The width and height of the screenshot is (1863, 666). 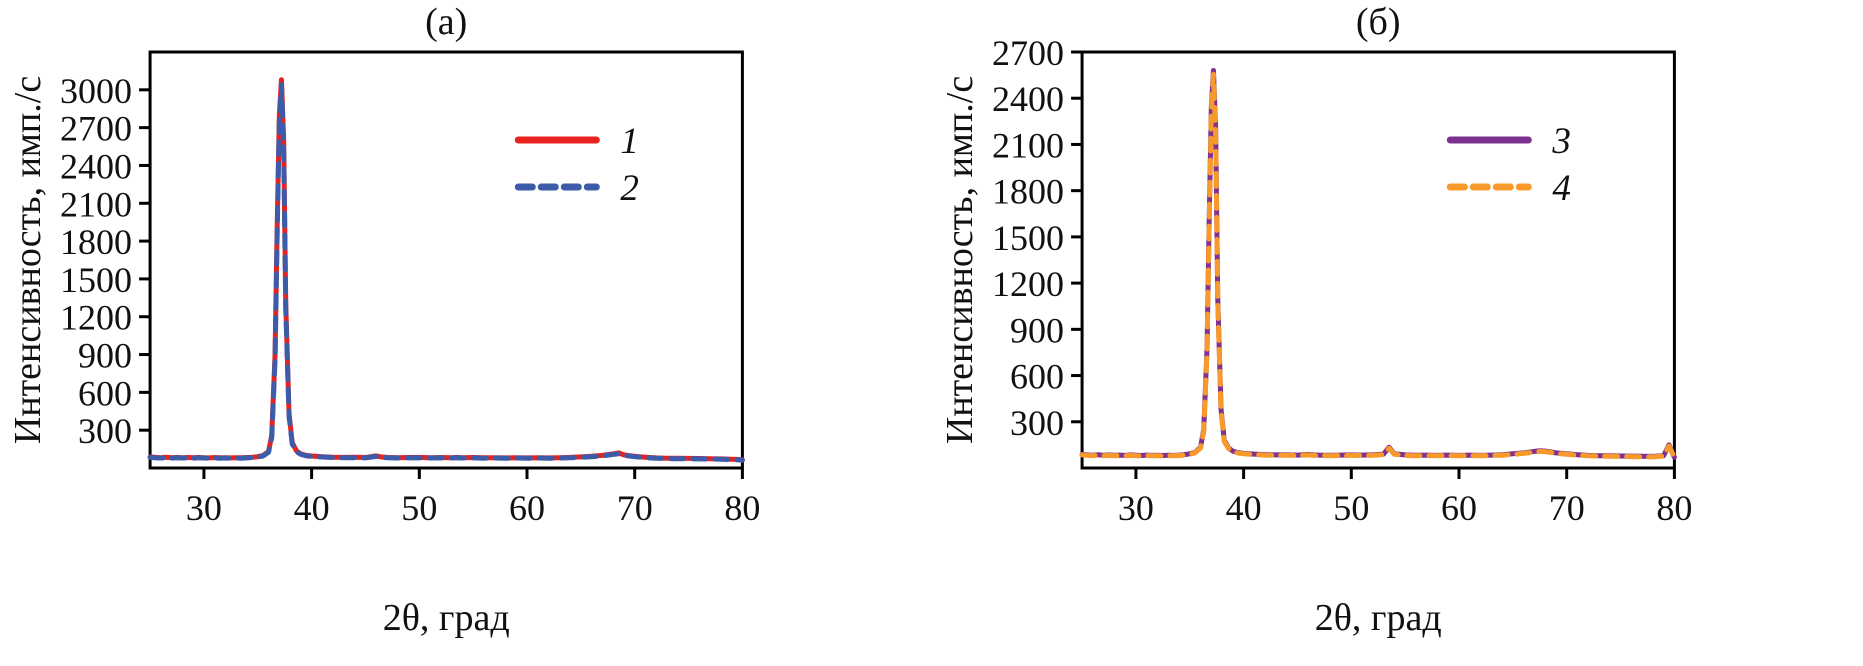 What do you see at coordinates (96, 91) in the screenshot?
I see `y-tick-label: 3000` at bounding box center [96, 91].